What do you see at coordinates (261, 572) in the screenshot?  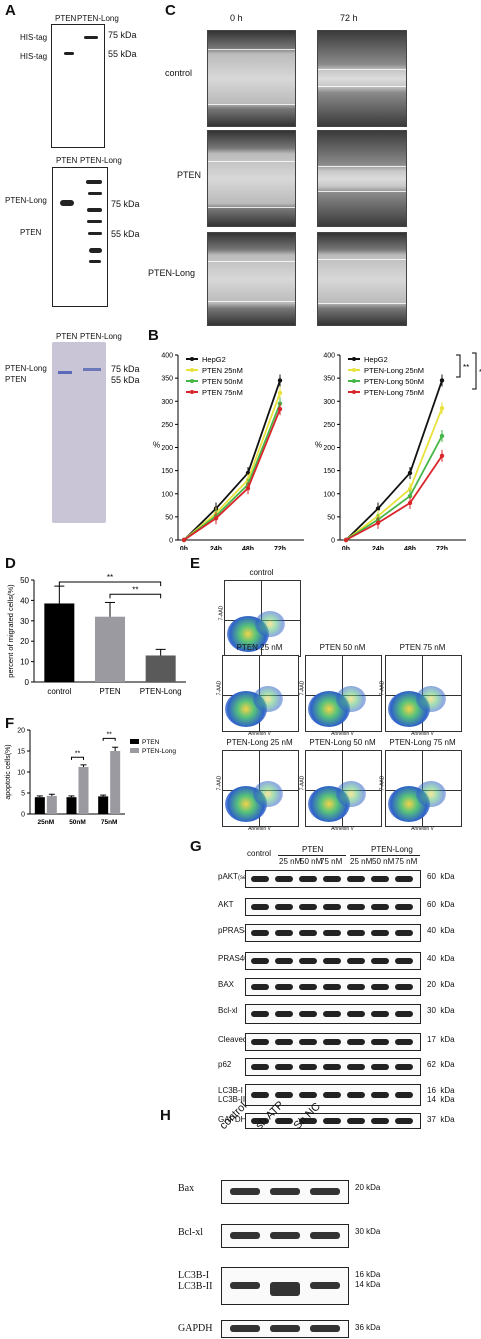 I see `flow-plot-title: control` at bounding box center [261, 572].